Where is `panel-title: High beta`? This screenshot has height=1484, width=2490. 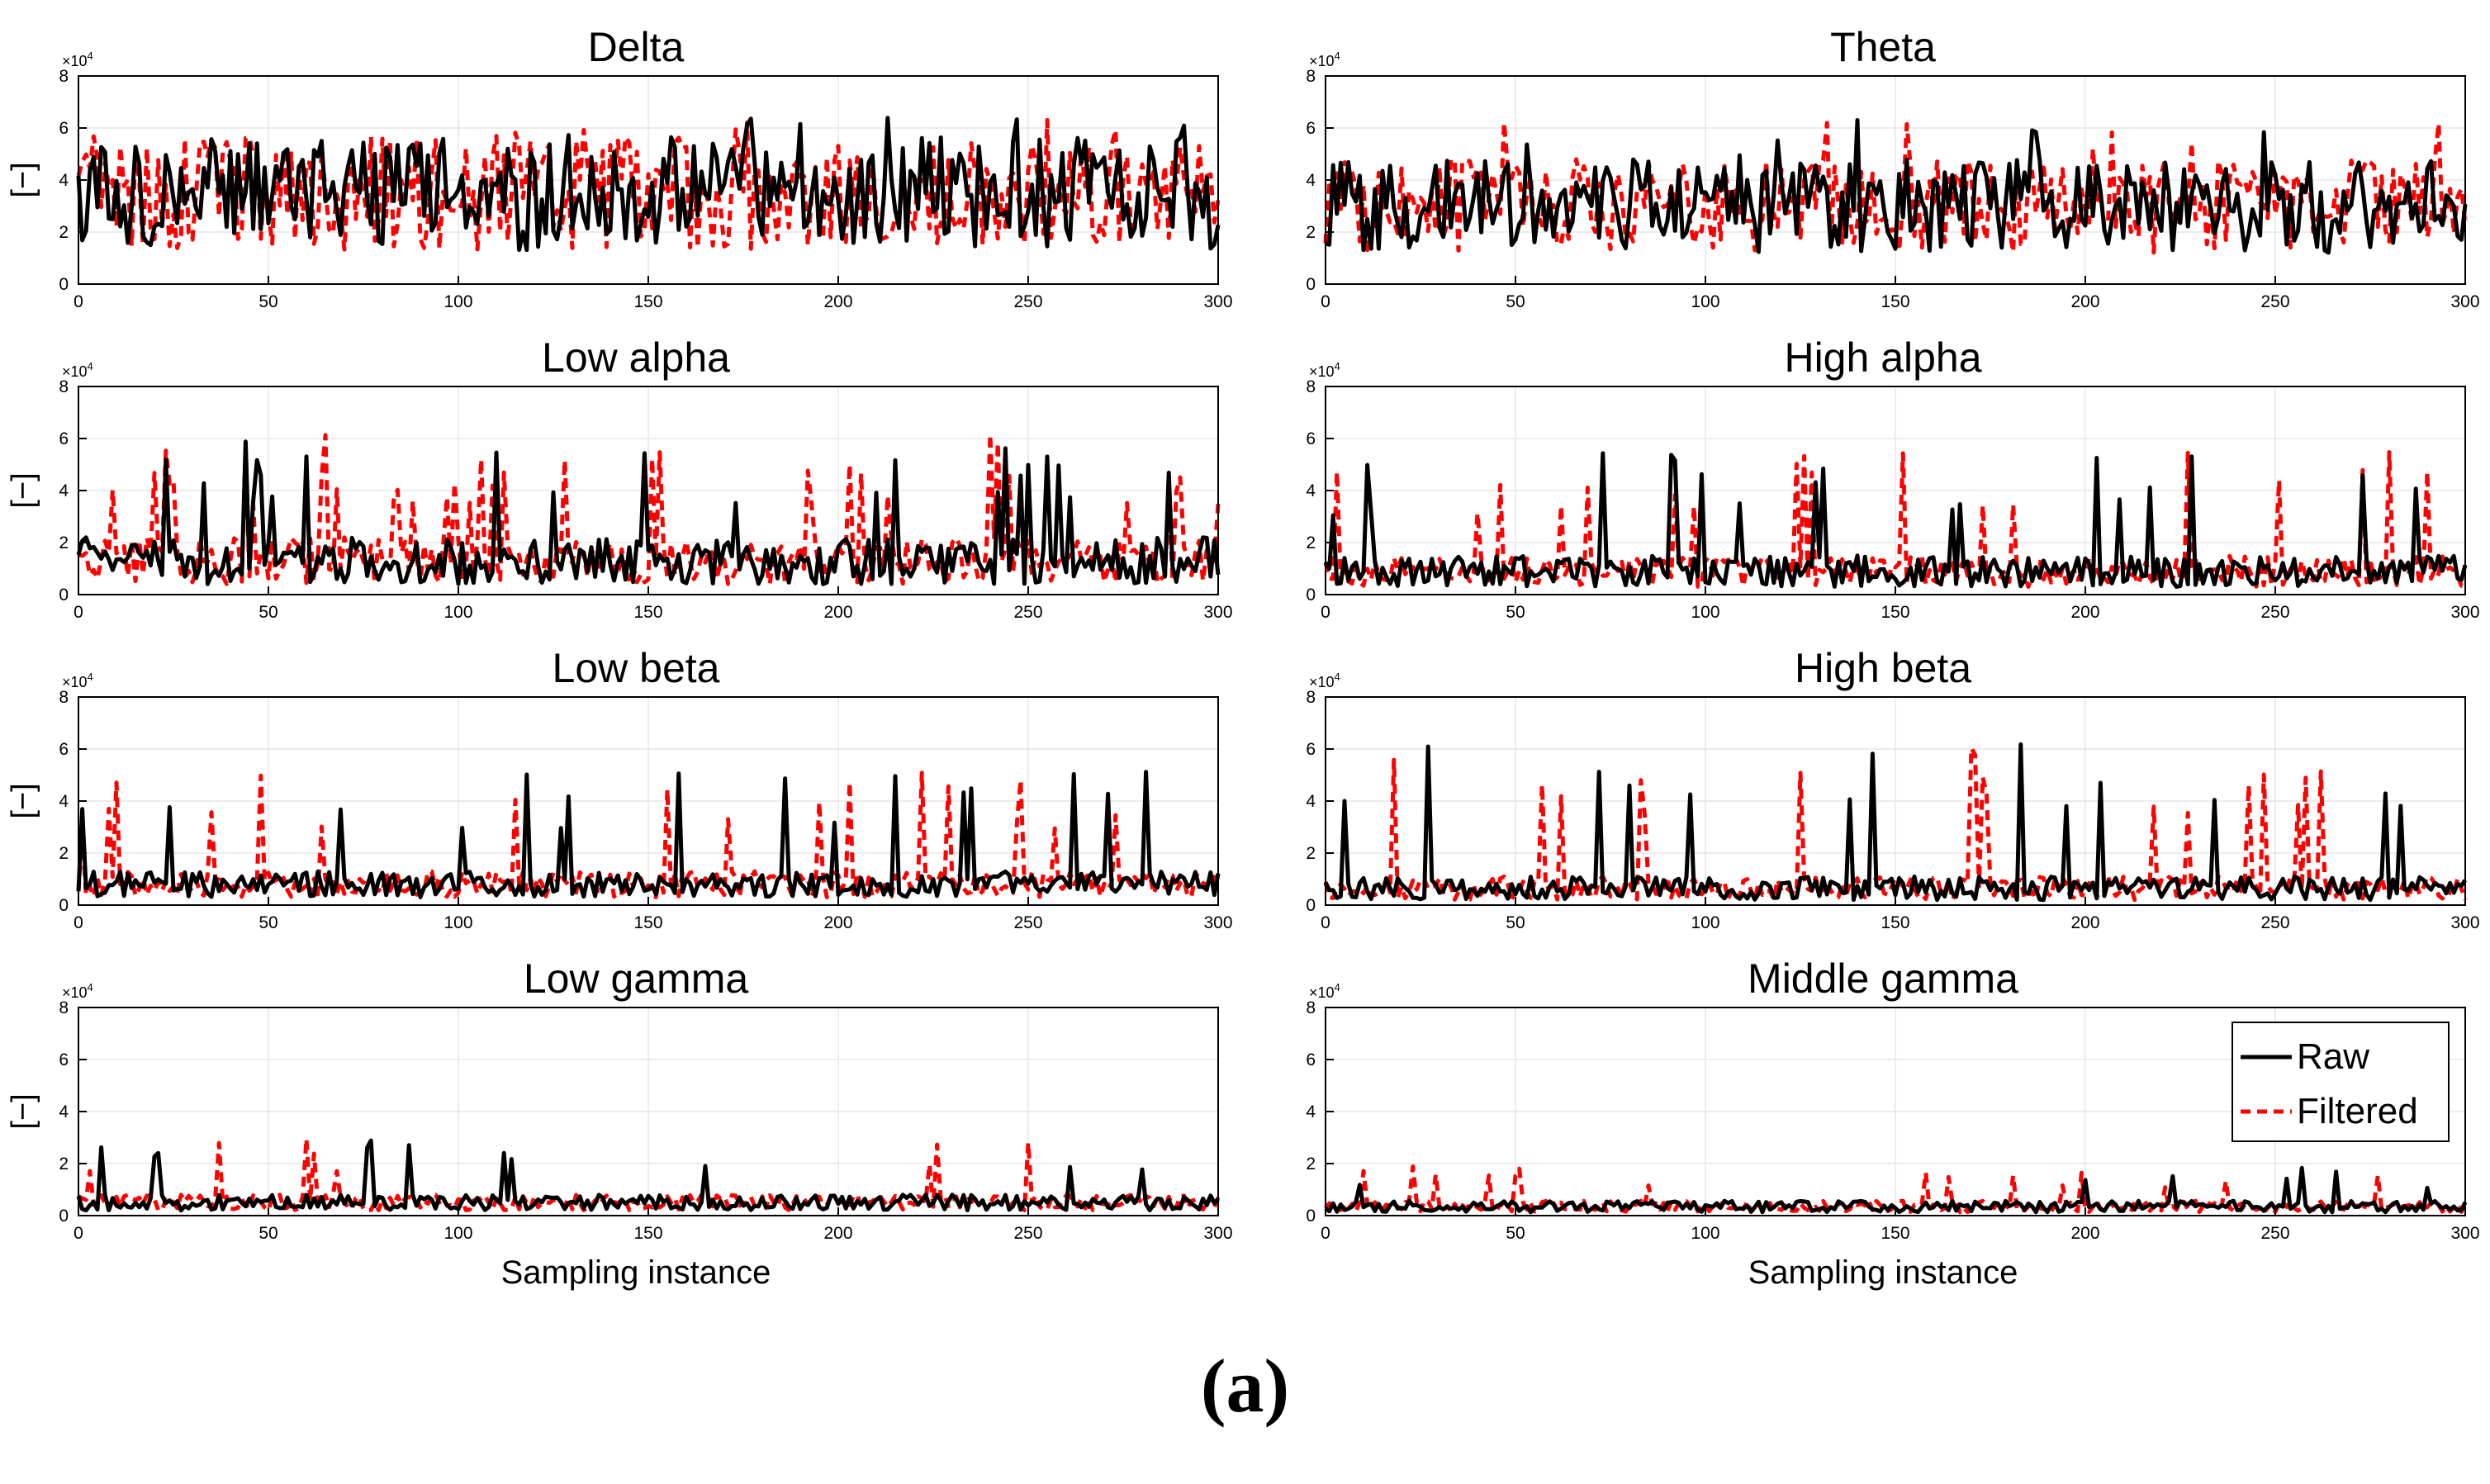
panel-title: High beta is located at coordinates (1883, 668).